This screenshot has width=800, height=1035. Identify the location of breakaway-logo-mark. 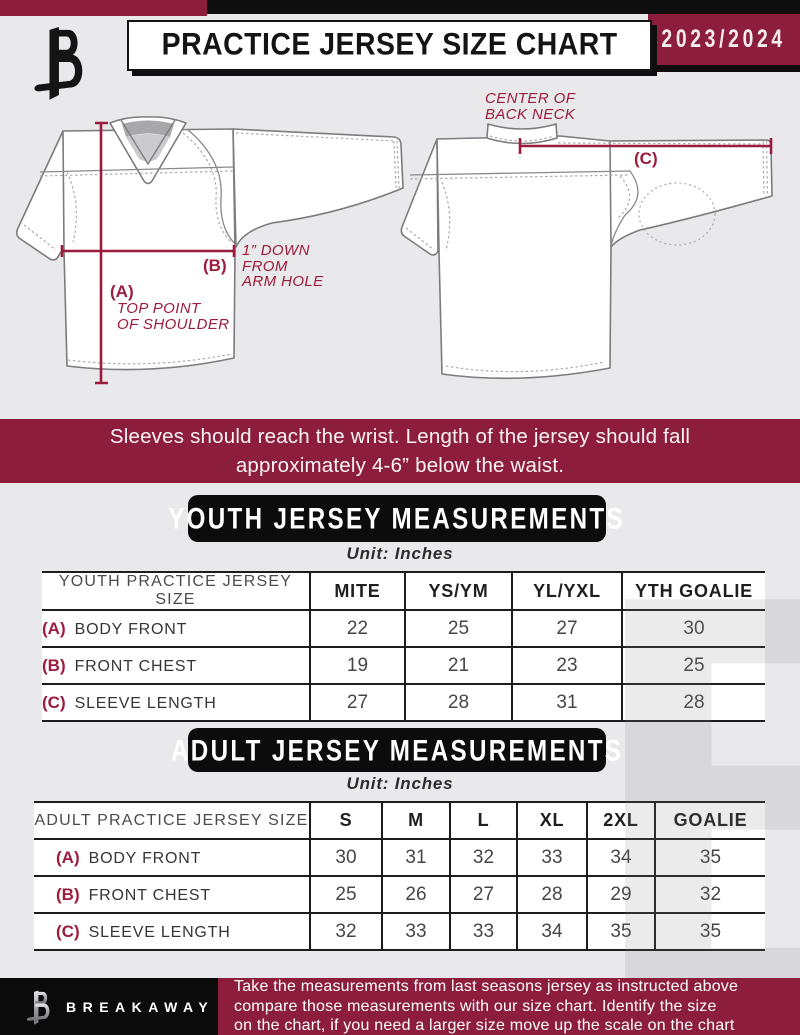
(58, 63).